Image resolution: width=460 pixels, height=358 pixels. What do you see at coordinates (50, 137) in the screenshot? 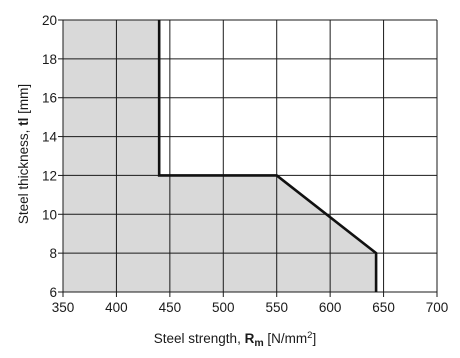
I see `y-tick-label-14: 14` at bounding box center [50, 137].